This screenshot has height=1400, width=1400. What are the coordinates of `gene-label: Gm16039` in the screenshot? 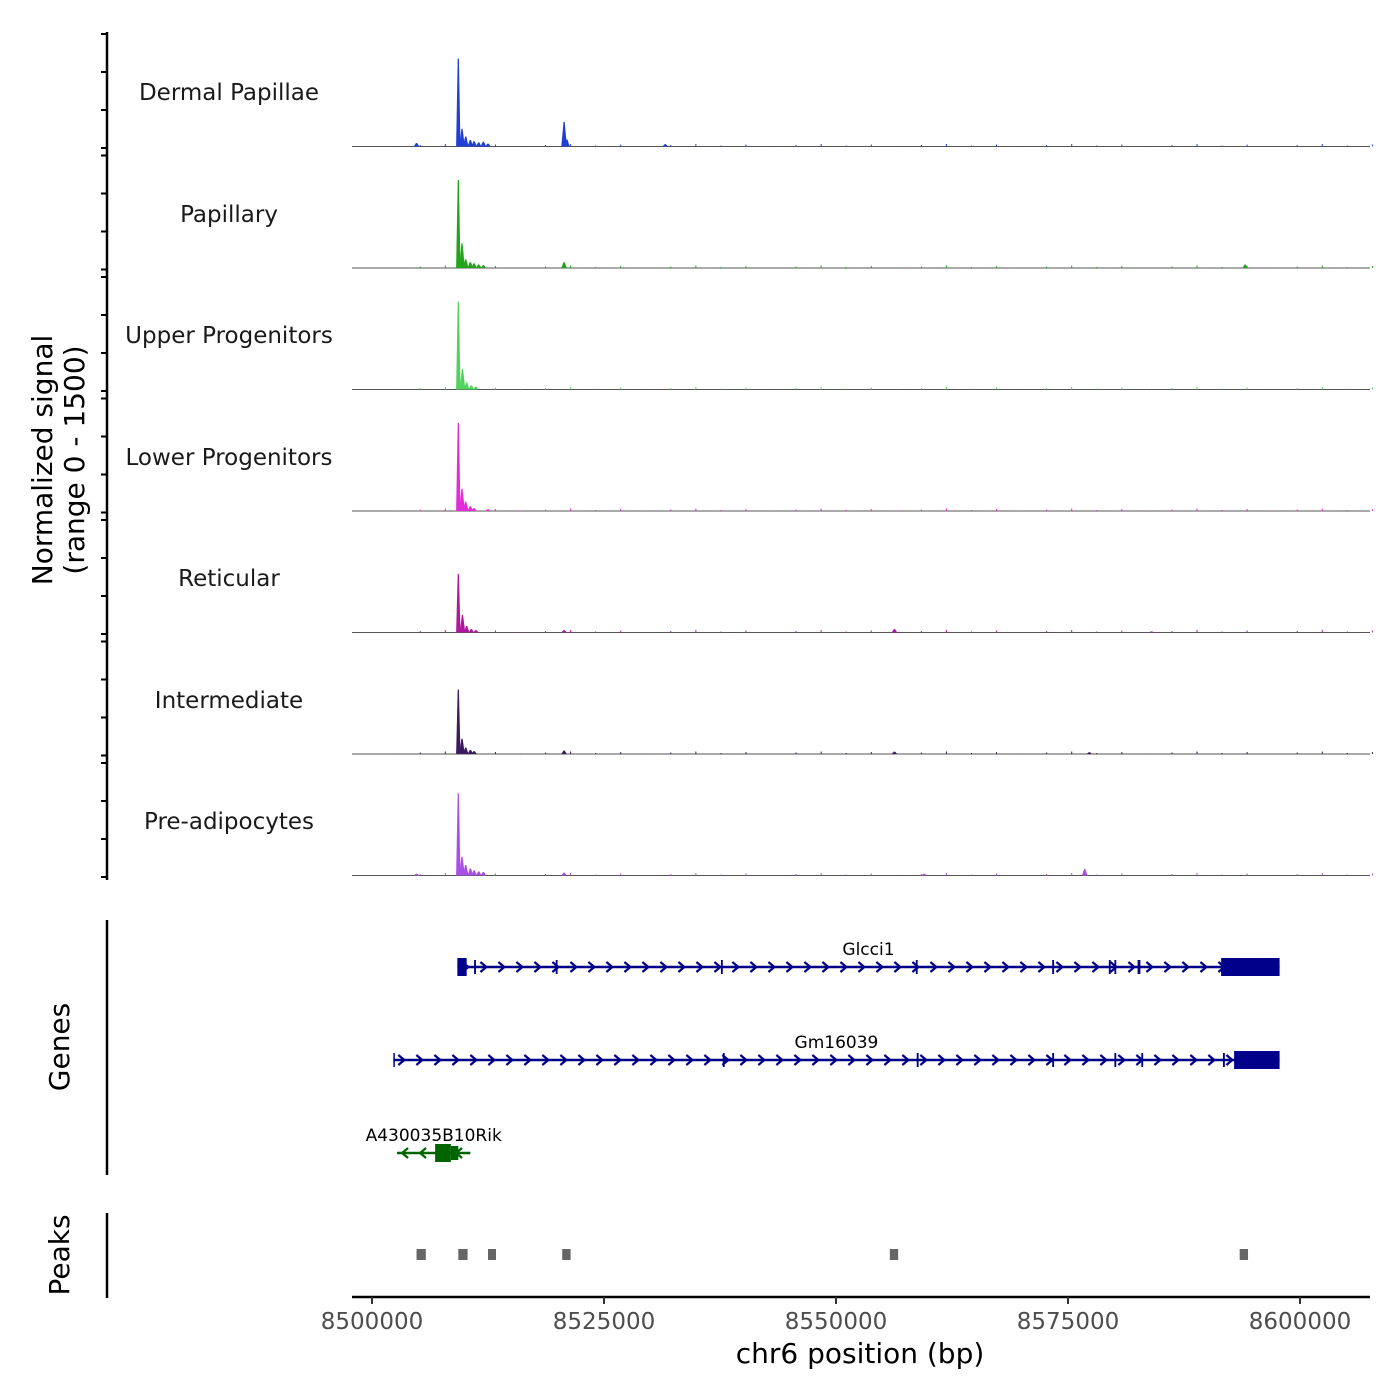 It's located at (837, 1043).